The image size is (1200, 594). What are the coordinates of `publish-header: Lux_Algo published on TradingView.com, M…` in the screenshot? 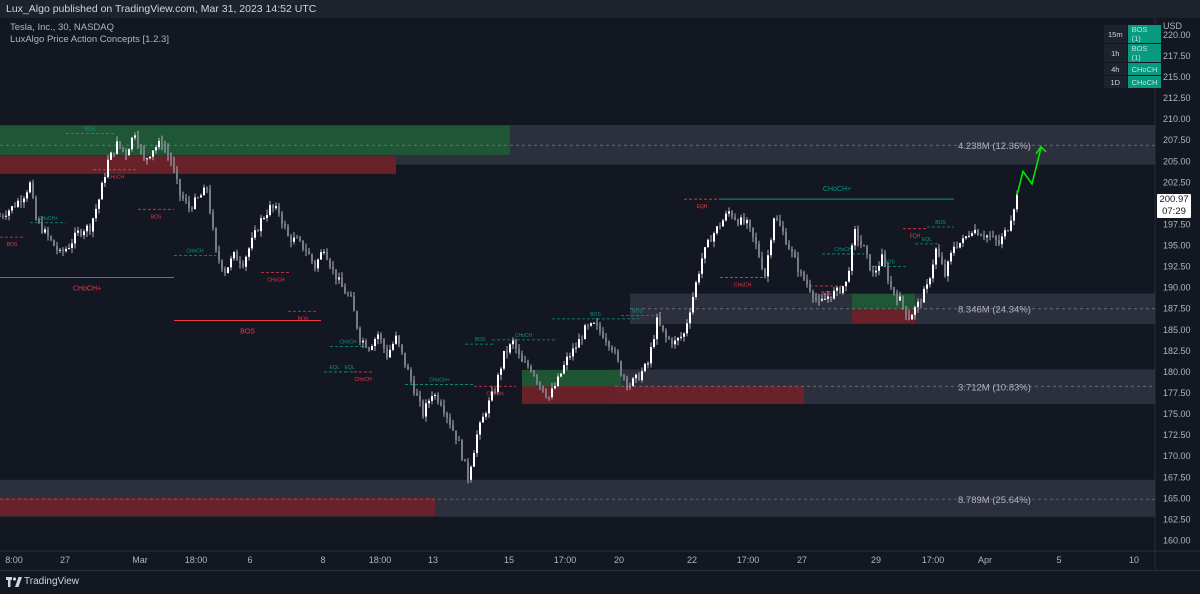 It's located at (600, 9).